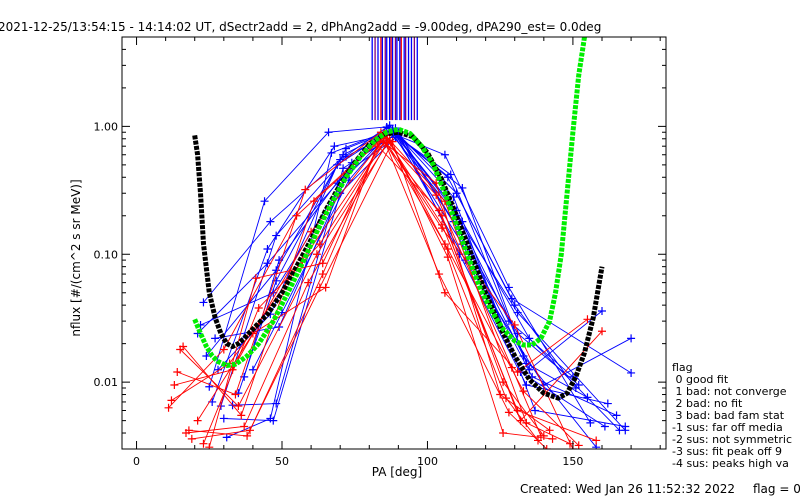 The height and width of the screenshot is (500, 800). What do you see at coordinates (106, 126) in the screenshot?
I see `y-tick-label-1.00: 1.00` at bounding box center [106, 126].